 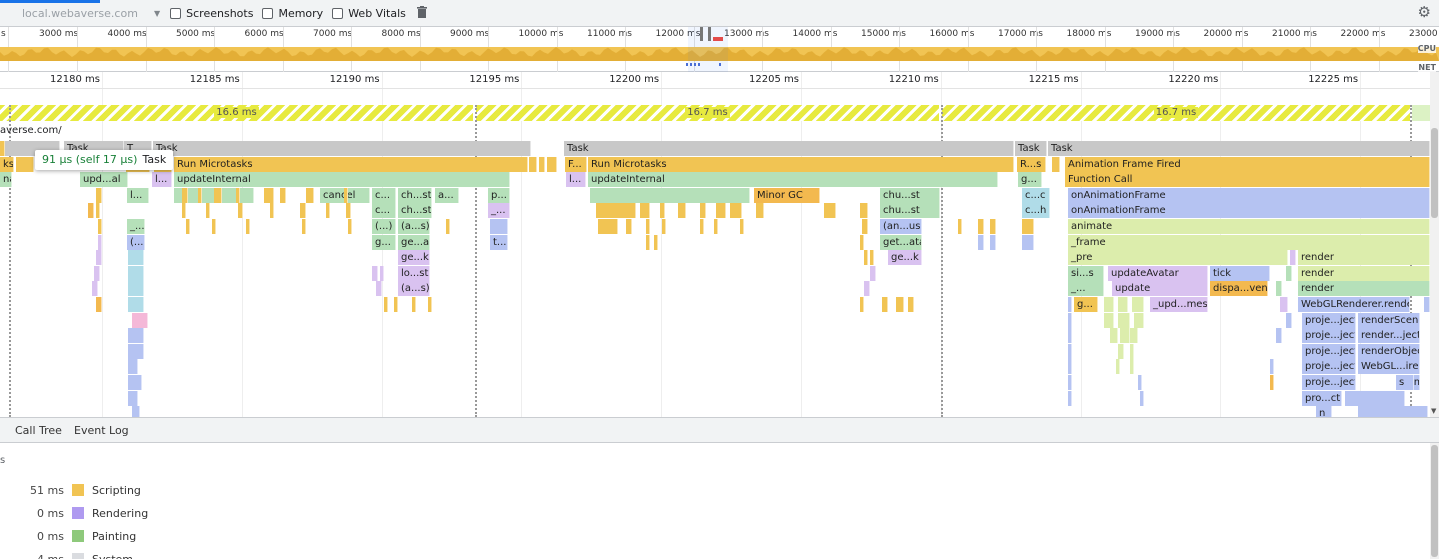 I want to click on flame-event: upd...al, so click(x=104, y=180).